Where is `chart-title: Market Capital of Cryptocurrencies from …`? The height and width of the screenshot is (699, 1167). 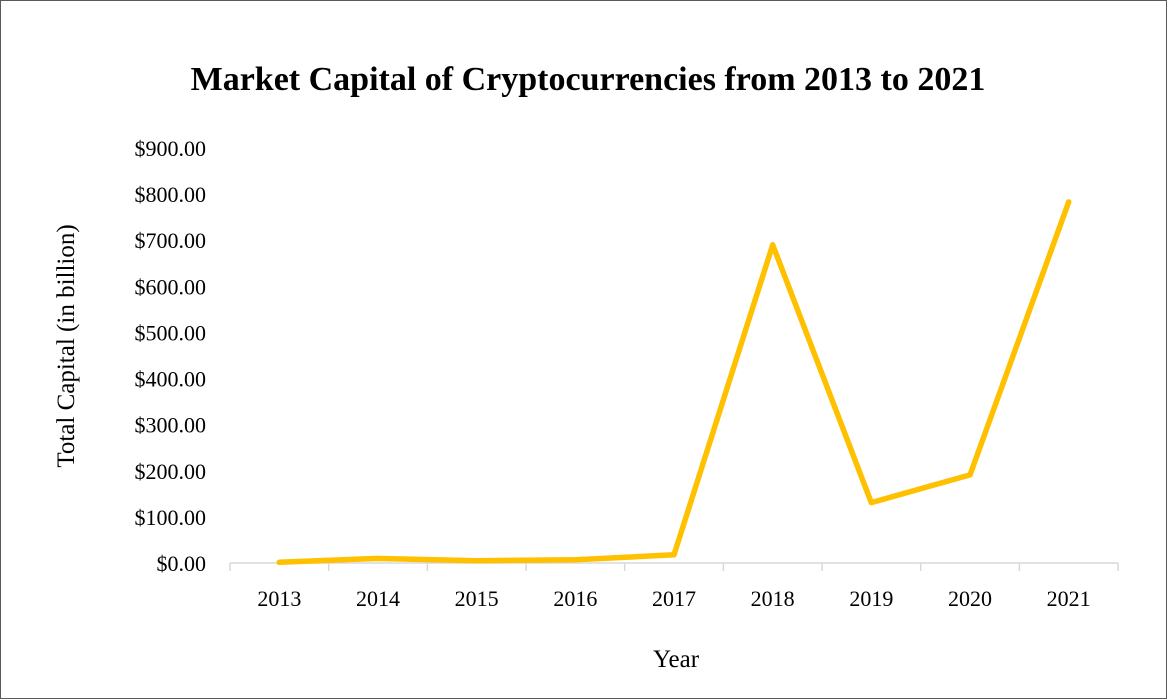 chart-title: Market Capital of Cryptocurrencies from … is located at coordinates (588, 79).